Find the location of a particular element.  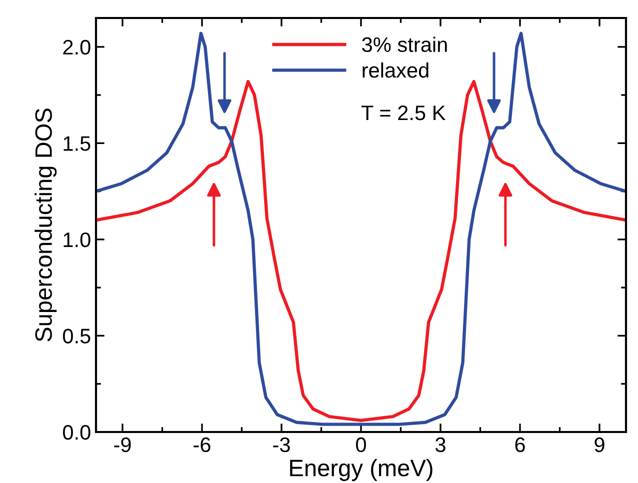

x-tick-label: -3 is located at coordinates (281, 444).